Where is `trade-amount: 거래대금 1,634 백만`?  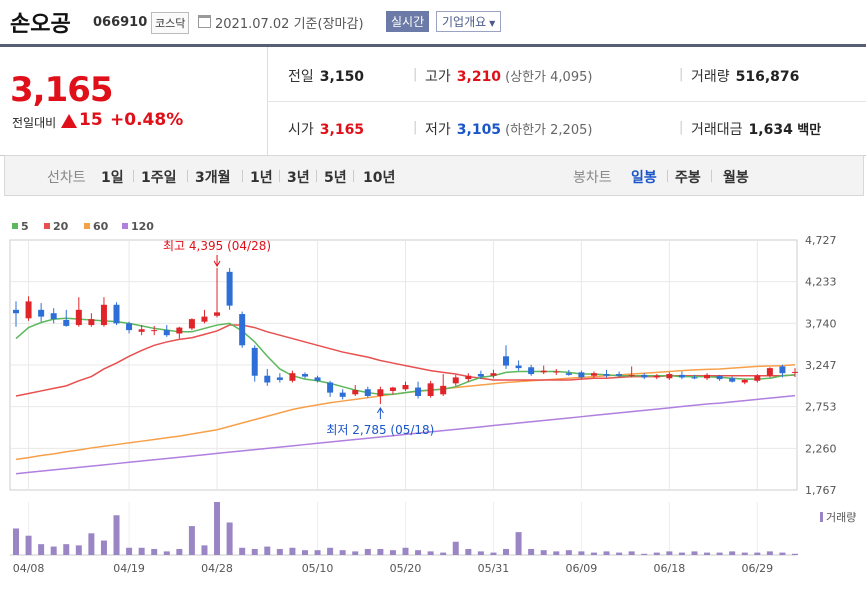 trade-amount: 거래대금 1,634 백만 is located at coordinates (756, 130).